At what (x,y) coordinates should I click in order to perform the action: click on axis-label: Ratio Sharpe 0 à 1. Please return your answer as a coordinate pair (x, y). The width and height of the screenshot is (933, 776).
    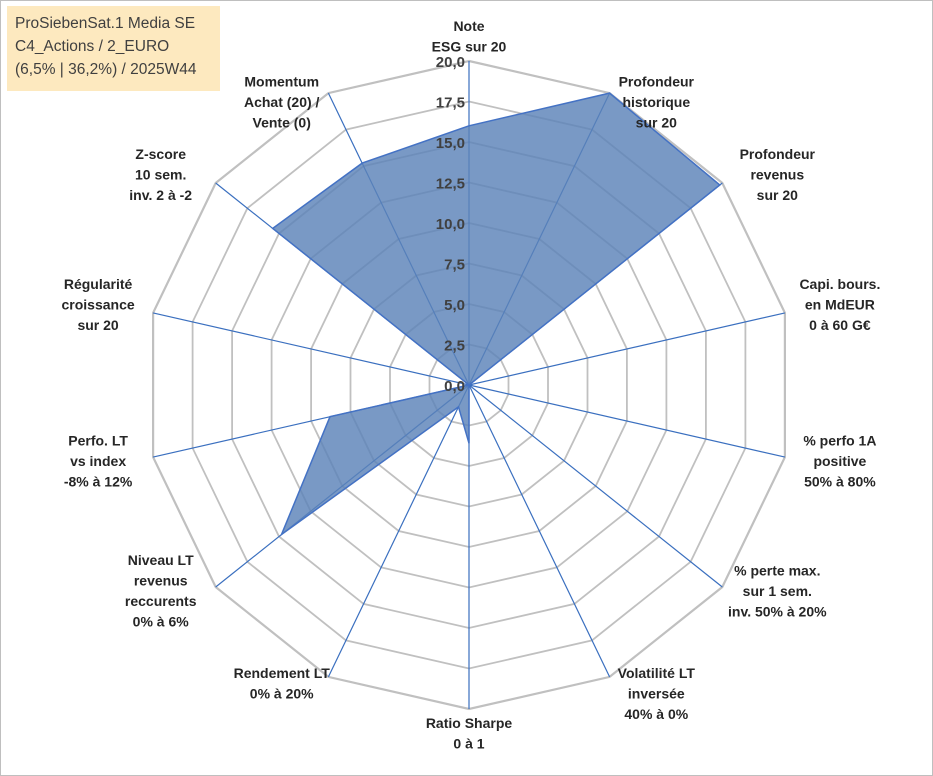
    Looking at the image, I should click on (469, 733).